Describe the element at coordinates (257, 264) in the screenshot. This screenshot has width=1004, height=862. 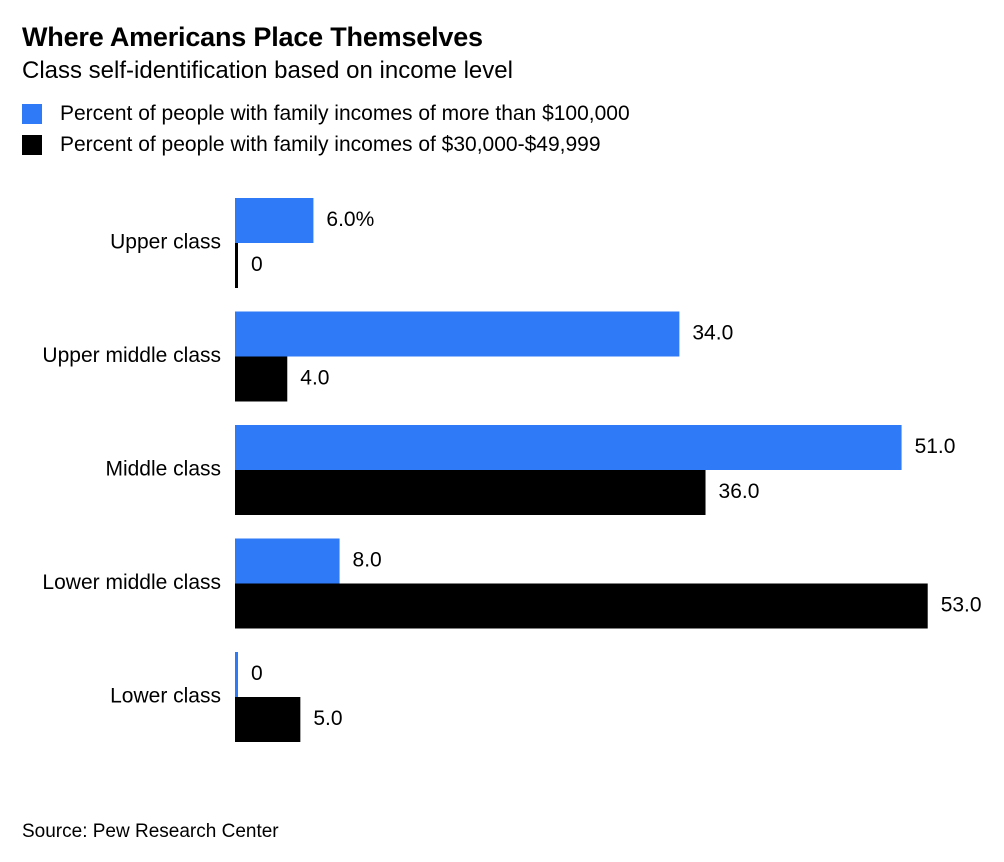
I see `value-label-upper-class-series-1: 0` at that location.